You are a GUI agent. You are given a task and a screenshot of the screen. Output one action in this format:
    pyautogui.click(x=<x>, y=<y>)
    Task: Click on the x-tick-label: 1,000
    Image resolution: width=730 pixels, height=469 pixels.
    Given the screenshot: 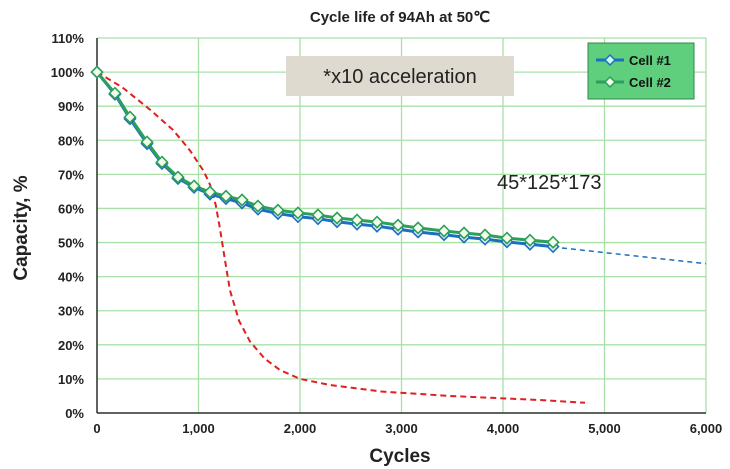 What is the action you would take?
    pyautogui.click(x=198, y=428)
    